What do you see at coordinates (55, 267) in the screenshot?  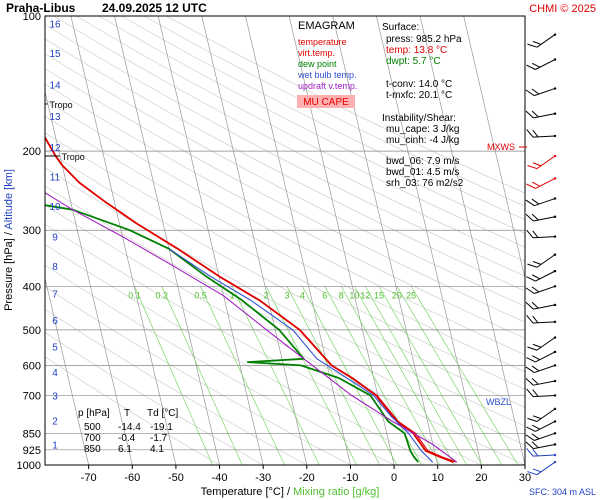 I see `altitude-tick-label: 8` at bounding box center [55, 267].